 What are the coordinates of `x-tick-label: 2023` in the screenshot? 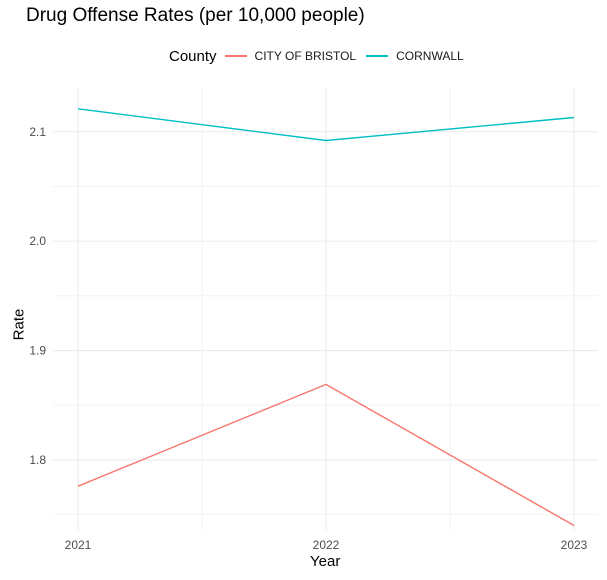 It's located at (574, 545).